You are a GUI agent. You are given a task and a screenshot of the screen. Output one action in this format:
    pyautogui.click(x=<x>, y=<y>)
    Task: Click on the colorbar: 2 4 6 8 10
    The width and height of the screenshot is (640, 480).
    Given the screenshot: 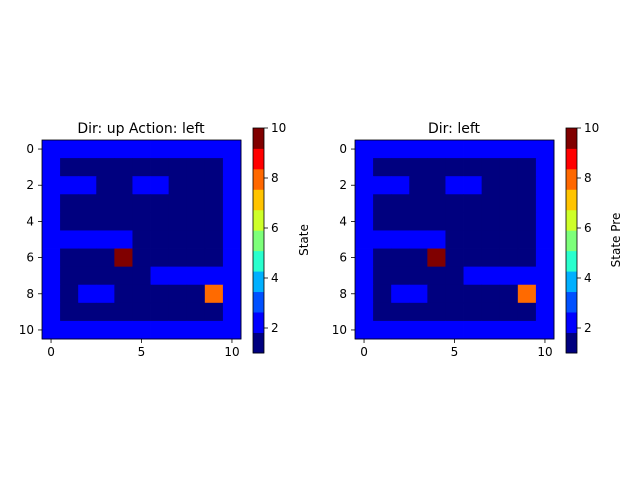 What is the action you would take?
    pyautogui.click(x=269, y=237)
    